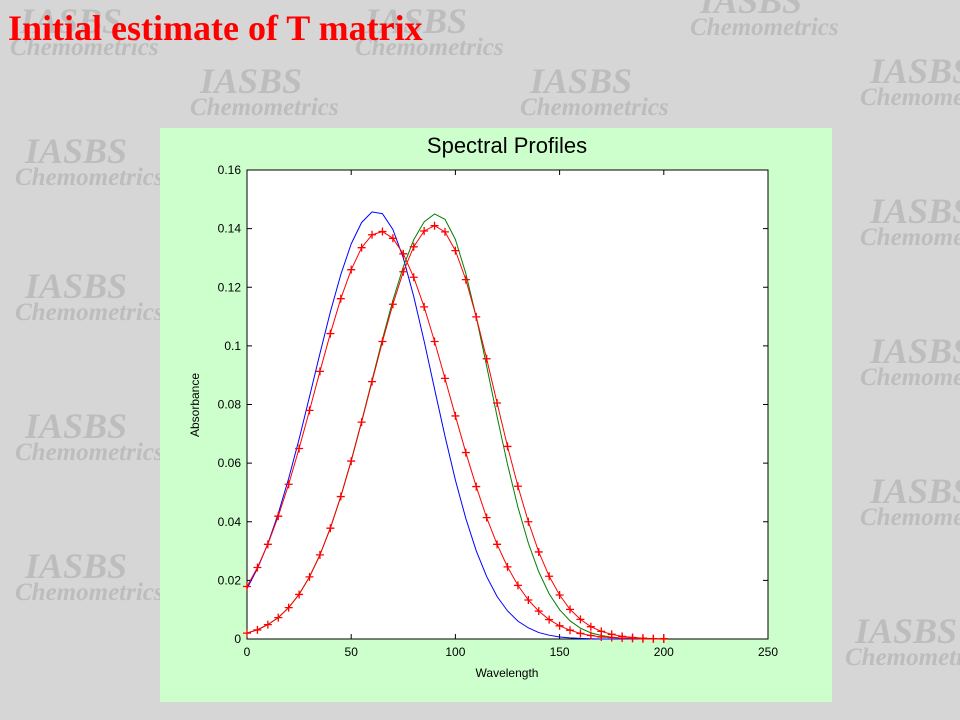  What do you see at coordinates (560, 652) in the screenshot?
I see `x-tick-label: 150` at bounding box center [560, 652].